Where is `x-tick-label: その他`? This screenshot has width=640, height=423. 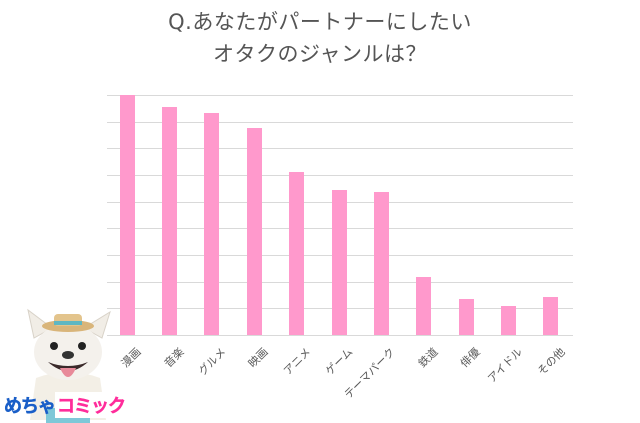
x-tick-label: その他 is located at coordinates (551, 361).